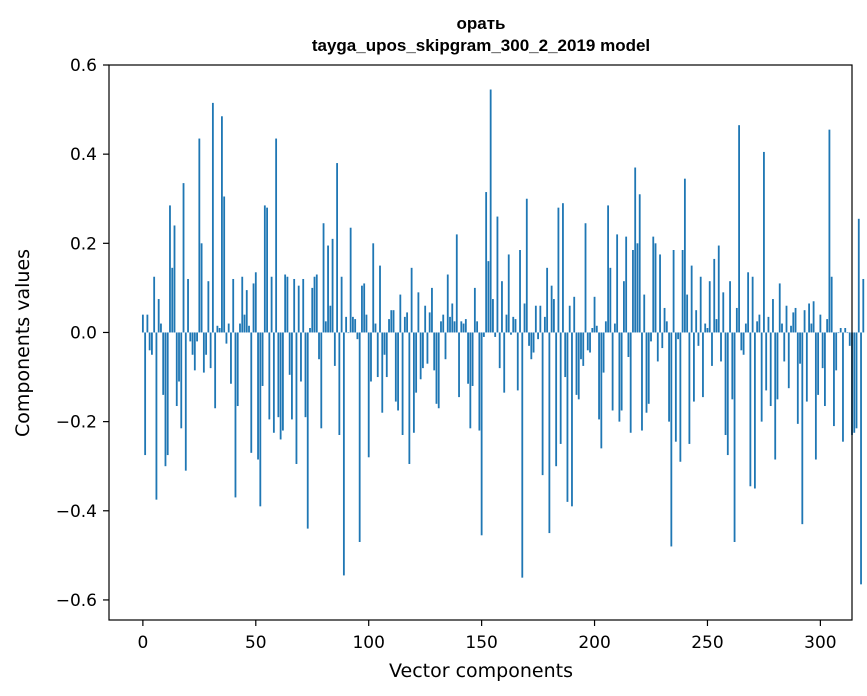 This screenshot has width=867, height=696. I want to click on x-tick-label-250: 250, so click(707, 643).